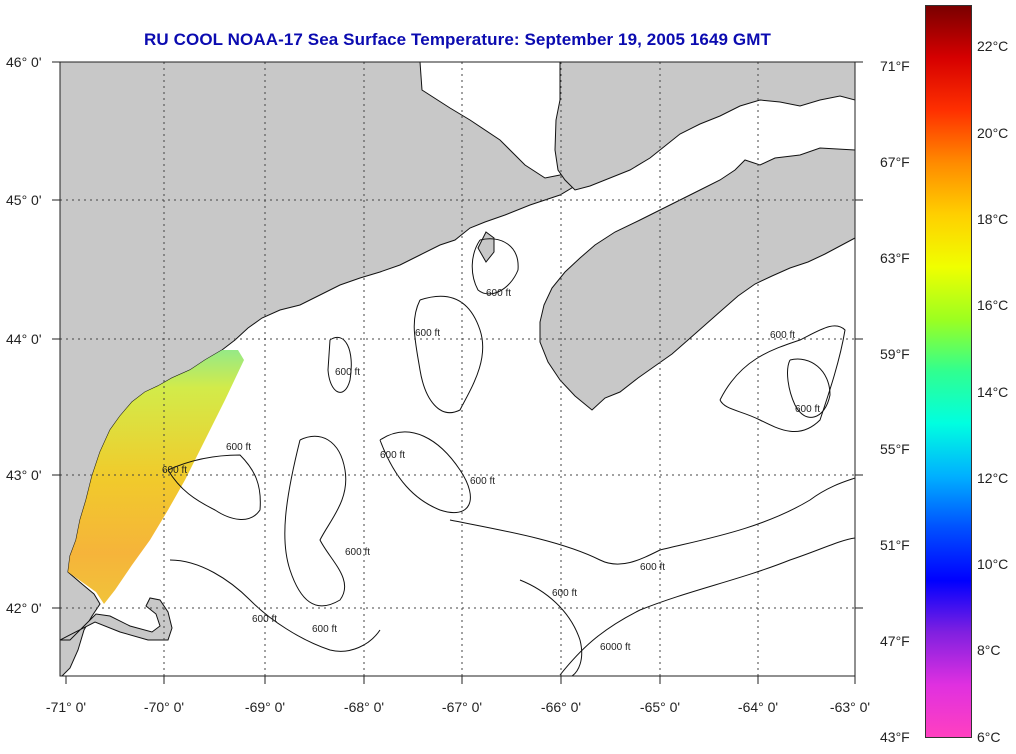 This screenshot has height=754, width=1016. I want to click on colorbar-celsius-label: 14°C, so click(993, 392).